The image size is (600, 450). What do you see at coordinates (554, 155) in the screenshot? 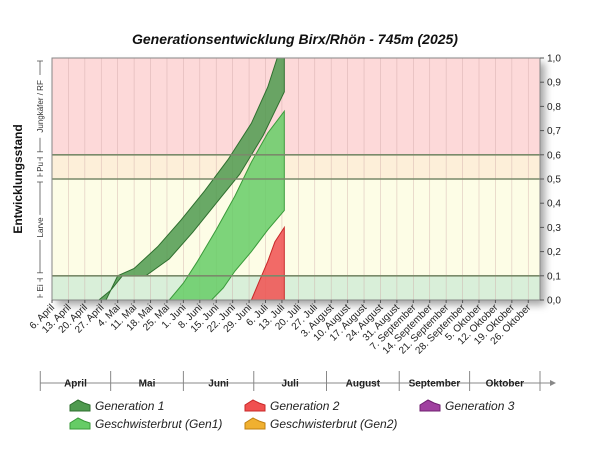
I see `y-tick-label: 0,6` at bounding box center [554, 155].